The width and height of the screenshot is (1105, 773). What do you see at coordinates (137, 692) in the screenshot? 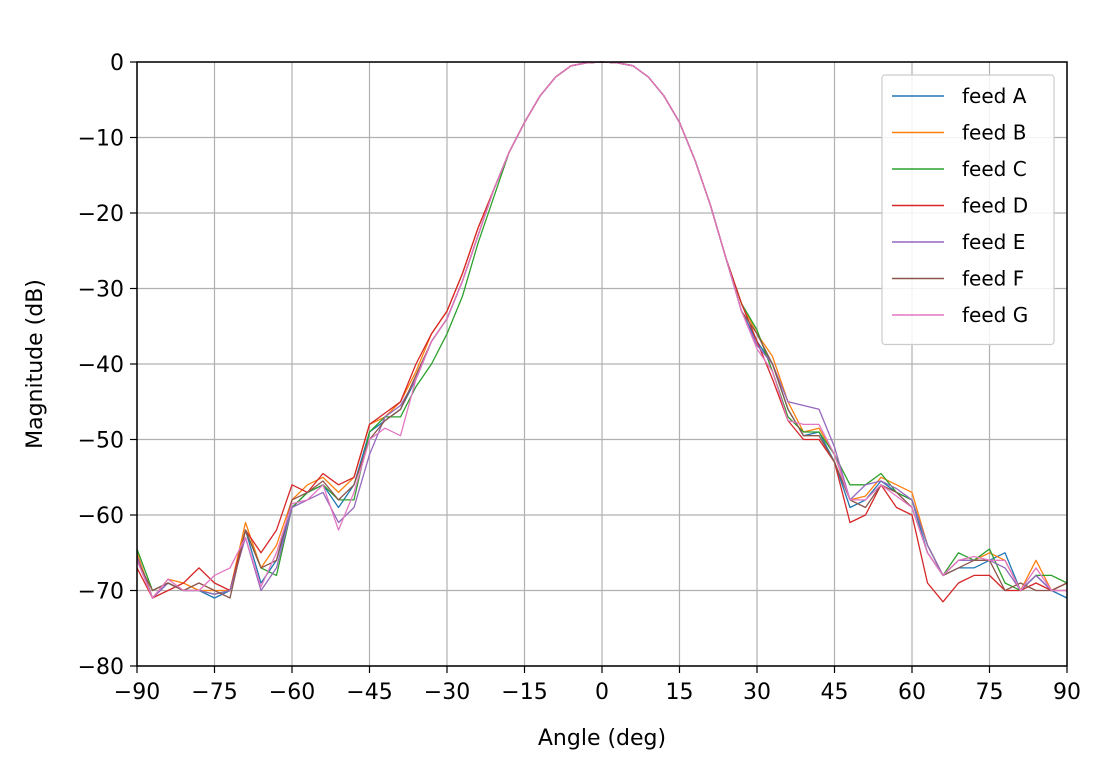
I see `x-tick-label: −90` at bounding box center [137, 692].